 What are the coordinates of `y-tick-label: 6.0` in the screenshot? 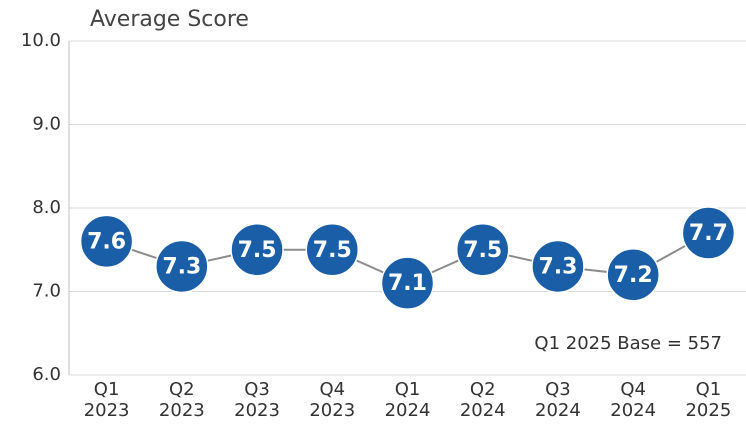 It's located at (46, 374).